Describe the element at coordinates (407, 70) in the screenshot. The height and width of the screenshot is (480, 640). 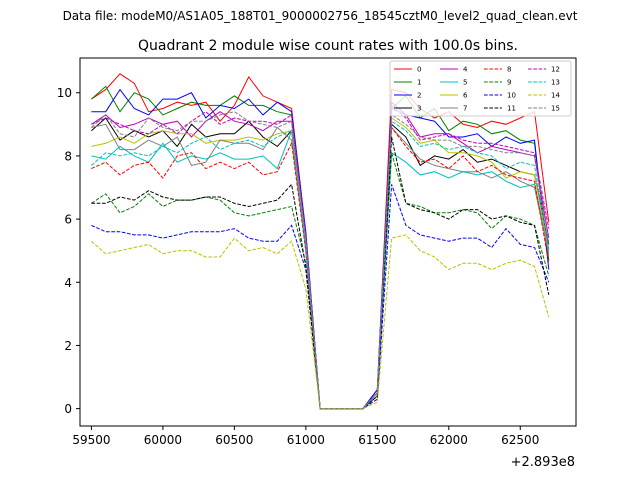
I see `legend-item-0: 0` at that location.